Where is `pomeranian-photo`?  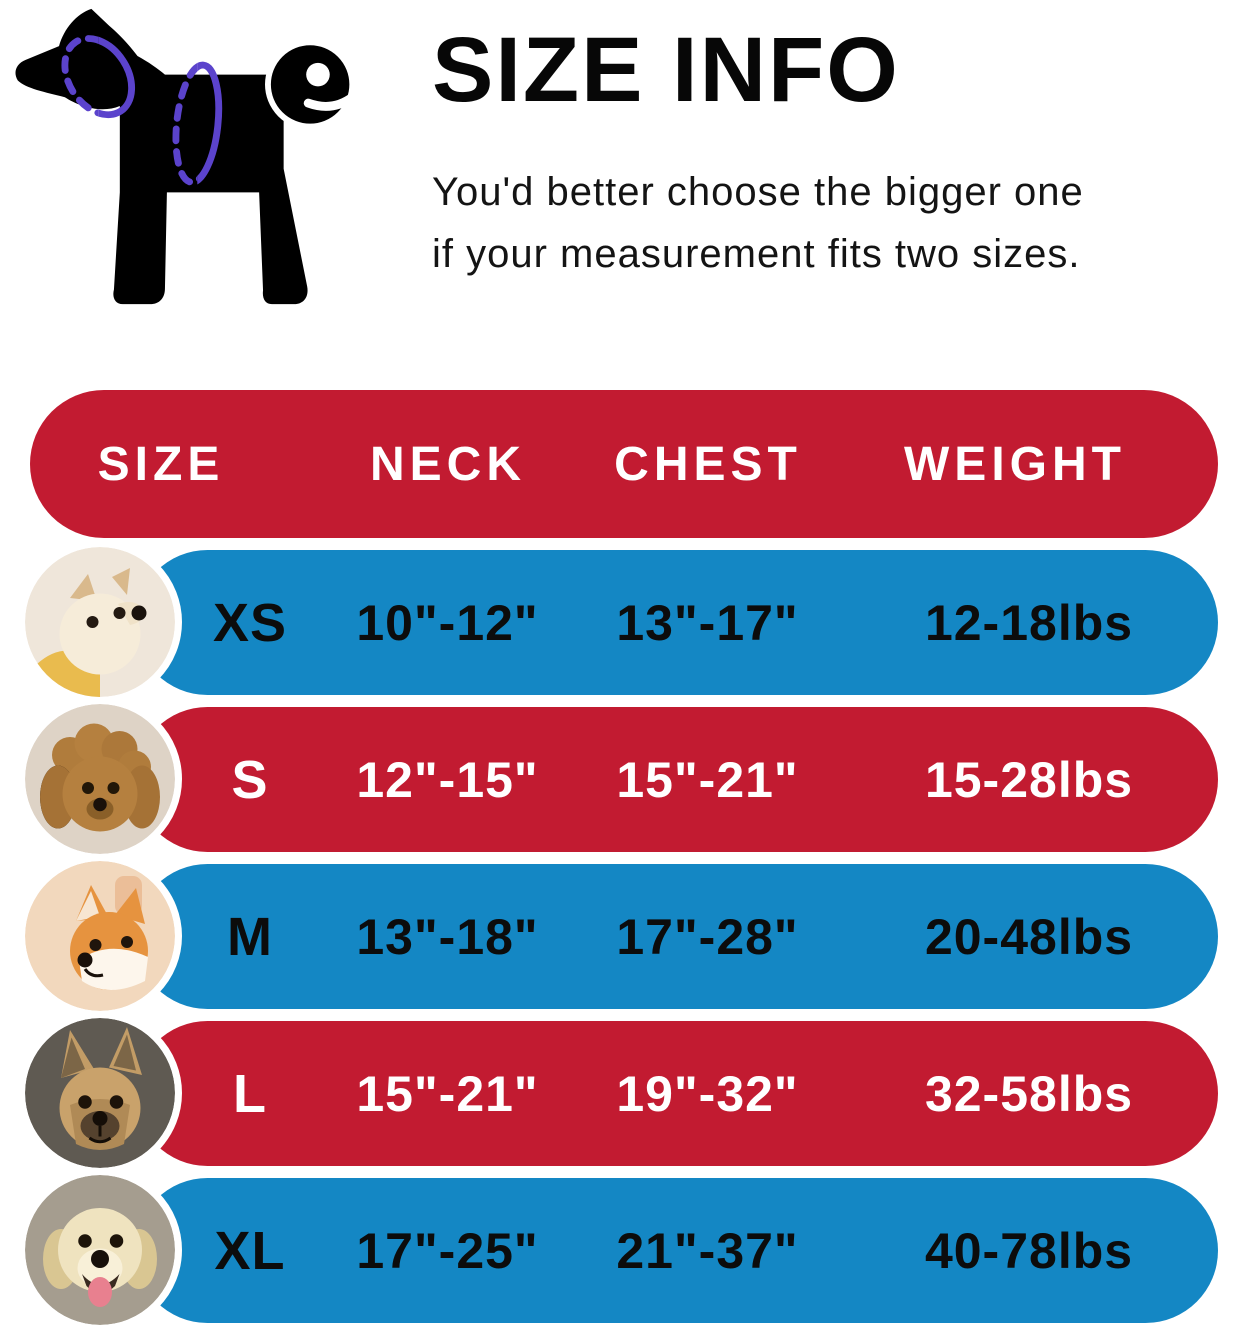
pomeranian-photo is located at coordinates (100, 622).